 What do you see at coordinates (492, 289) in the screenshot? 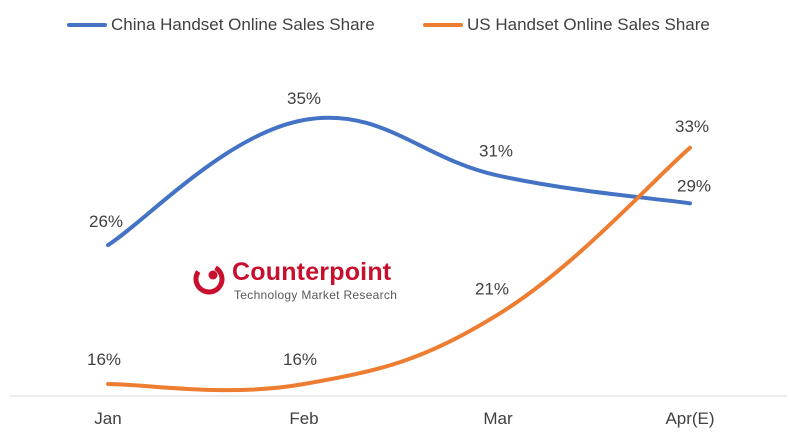
I see `data-label-us: 21%` at bounding box center [492, 289].